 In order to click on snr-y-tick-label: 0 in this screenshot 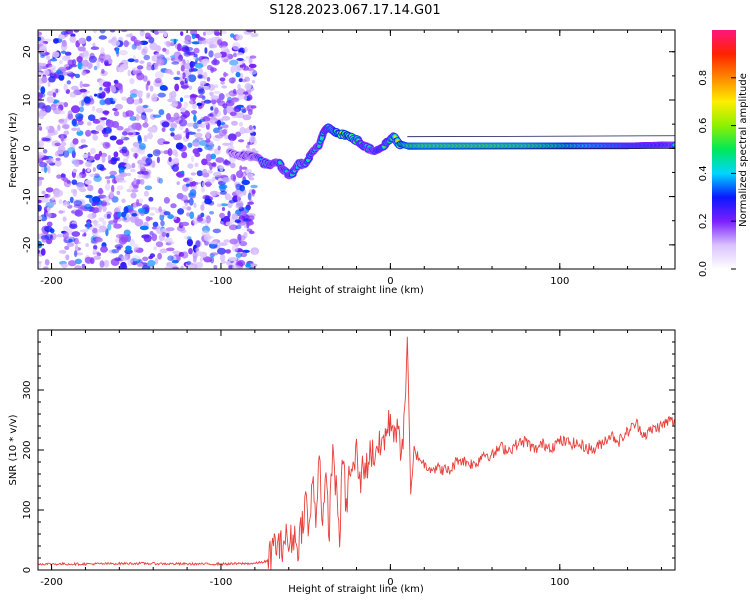, I will do `click(27, 570)`.